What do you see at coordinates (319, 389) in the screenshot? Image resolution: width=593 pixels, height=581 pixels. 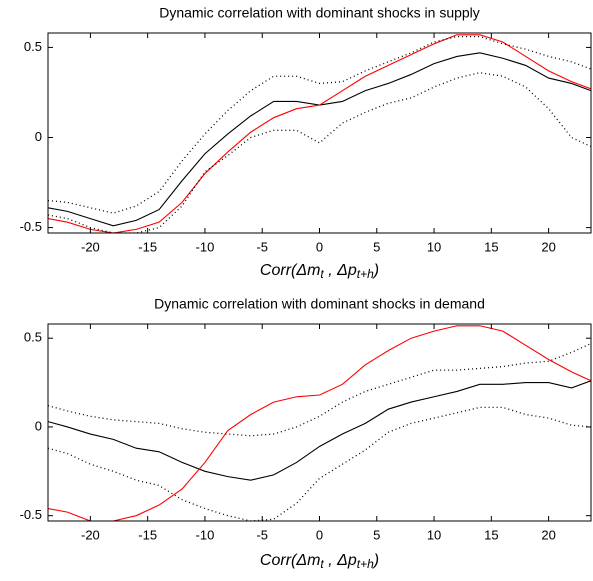 I see `series-line` at bounding box center [319, 389].